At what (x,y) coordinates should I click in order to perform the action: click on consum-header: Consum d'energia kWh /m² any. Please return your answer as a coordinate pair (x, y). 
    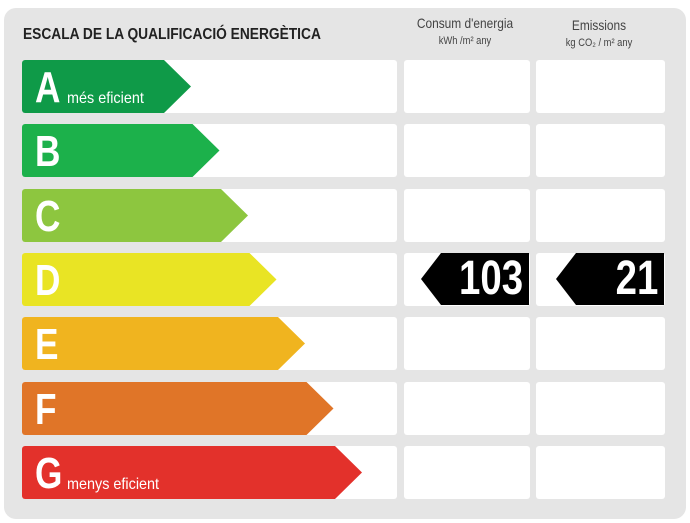
    Looking at the image, I should click on (465, 32).